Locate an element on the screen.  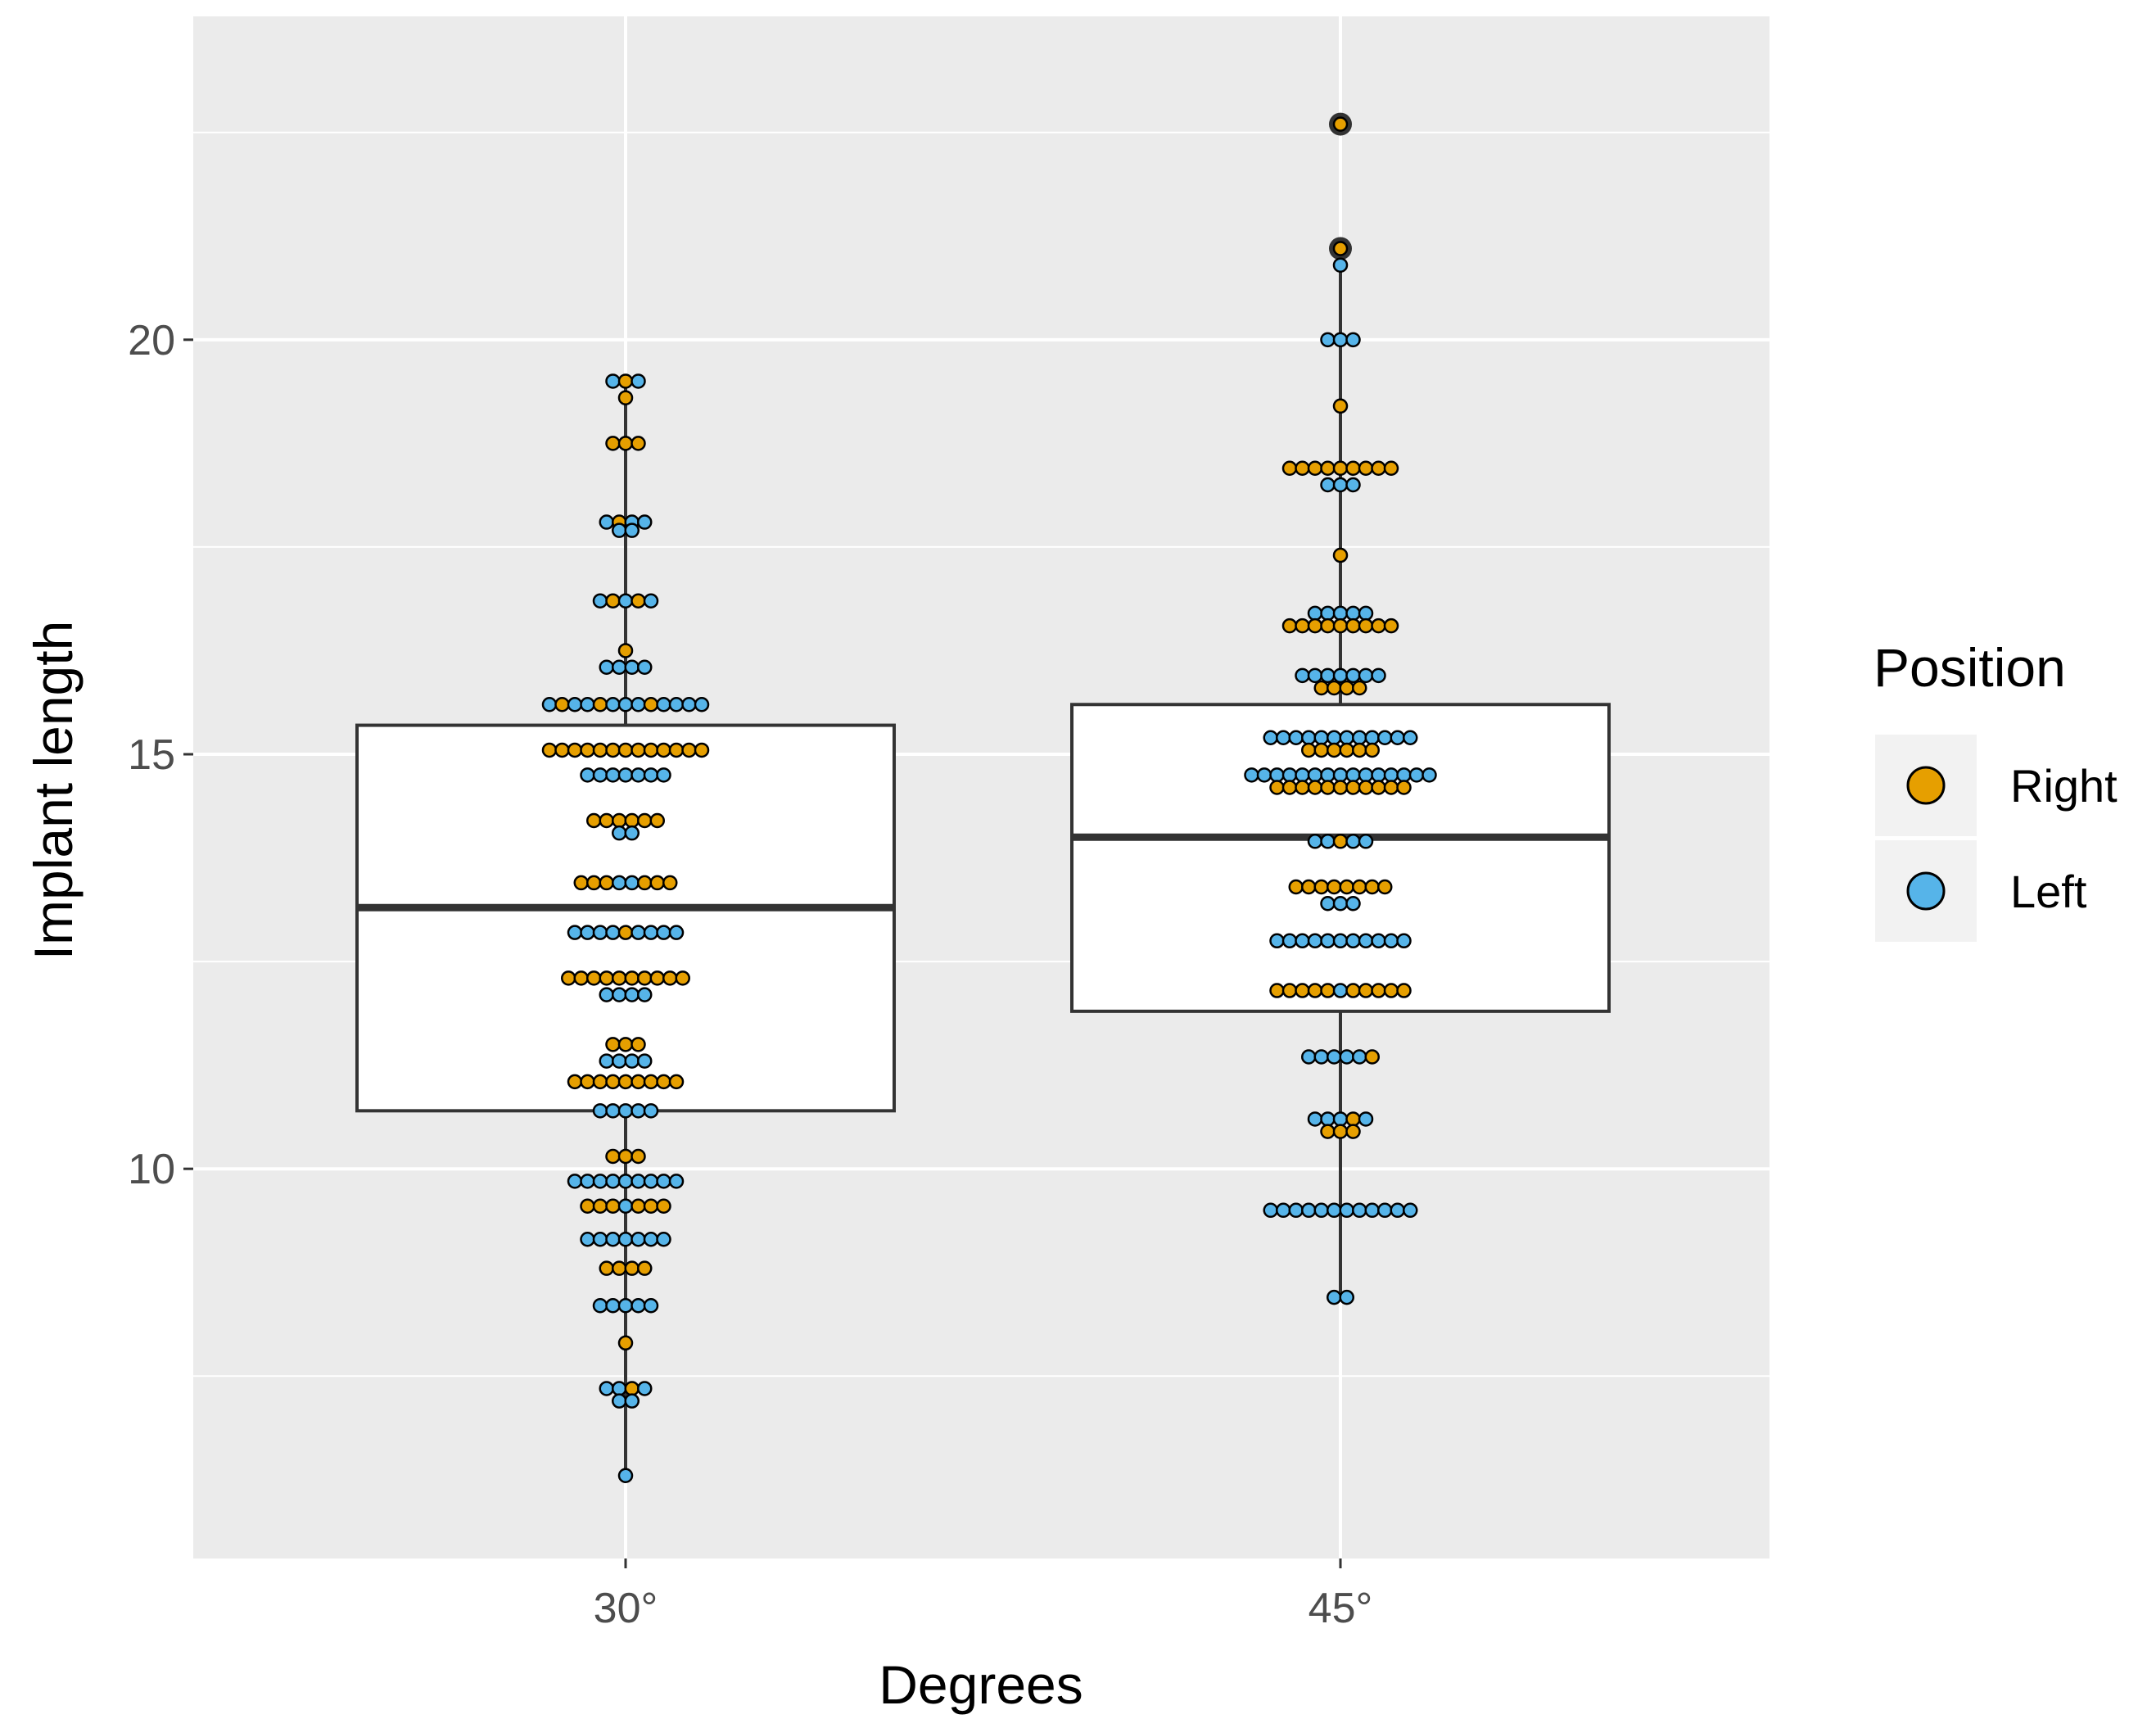
legend: Position Right Left is located at coordinates (1996, 789).